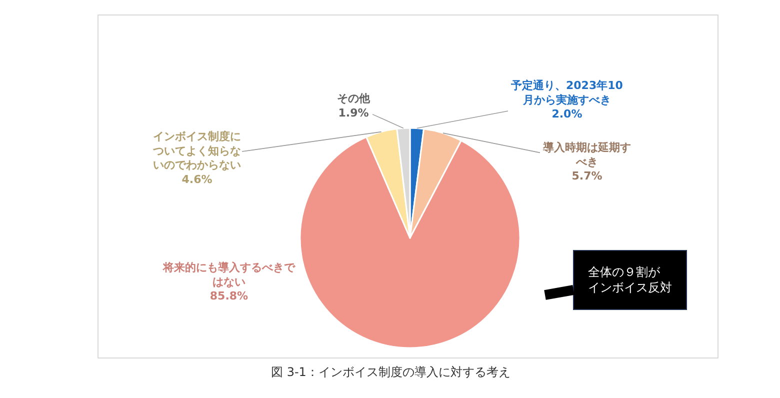 The image size is (780, 398). What do you see at coordinates (229, 296) in the screenshot?
I see `data-label: 85.8%` at bounding box center [229, 296].